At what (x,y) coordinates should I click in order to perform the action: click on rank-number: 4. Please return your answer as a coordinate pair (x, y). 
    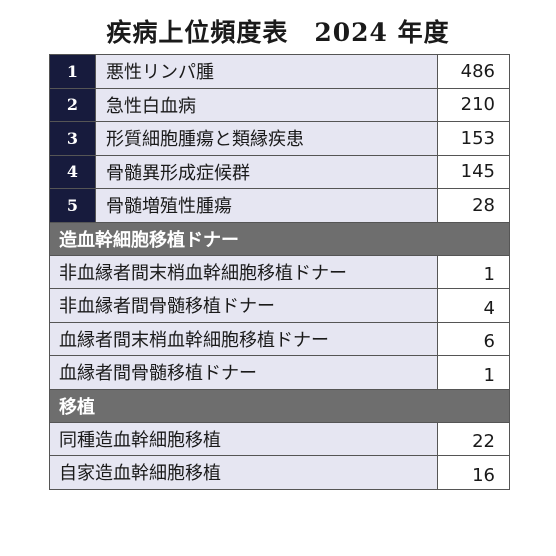
    Looking at the image, I should click on (73, 171).